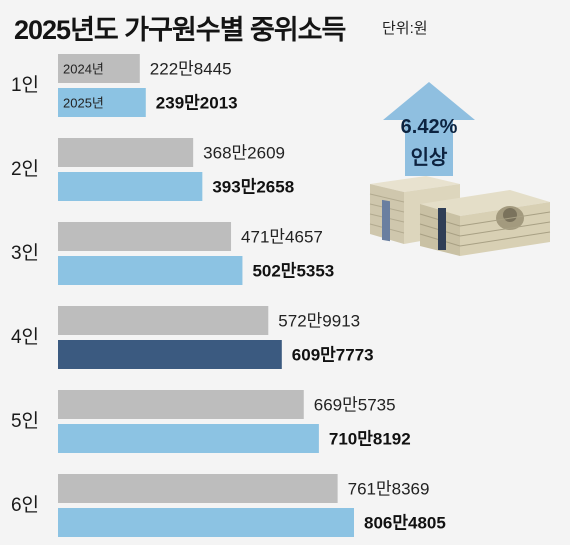 The image size is (570, 545). What do you see at coordinates (25, 85) in the screenshot?
I see `category-label: 1인` at bounding box center [25, 85].